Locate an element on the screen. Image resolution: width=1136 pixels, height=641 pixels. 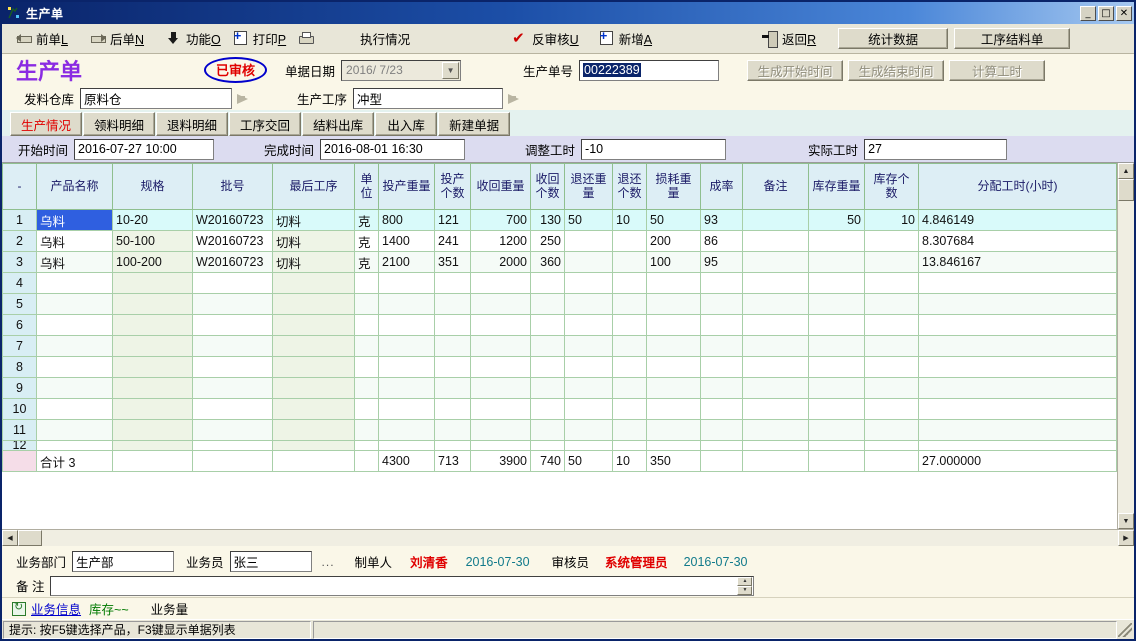
cell-allocated-hours: 13.846167 is located at coordinates (1017, 262).